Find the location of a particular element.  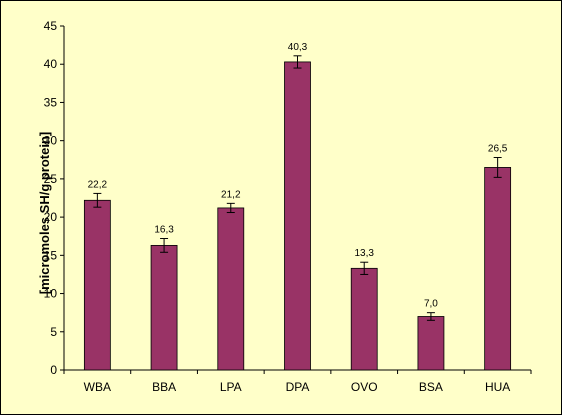

bar-bba is located at coordinates (164, 307).